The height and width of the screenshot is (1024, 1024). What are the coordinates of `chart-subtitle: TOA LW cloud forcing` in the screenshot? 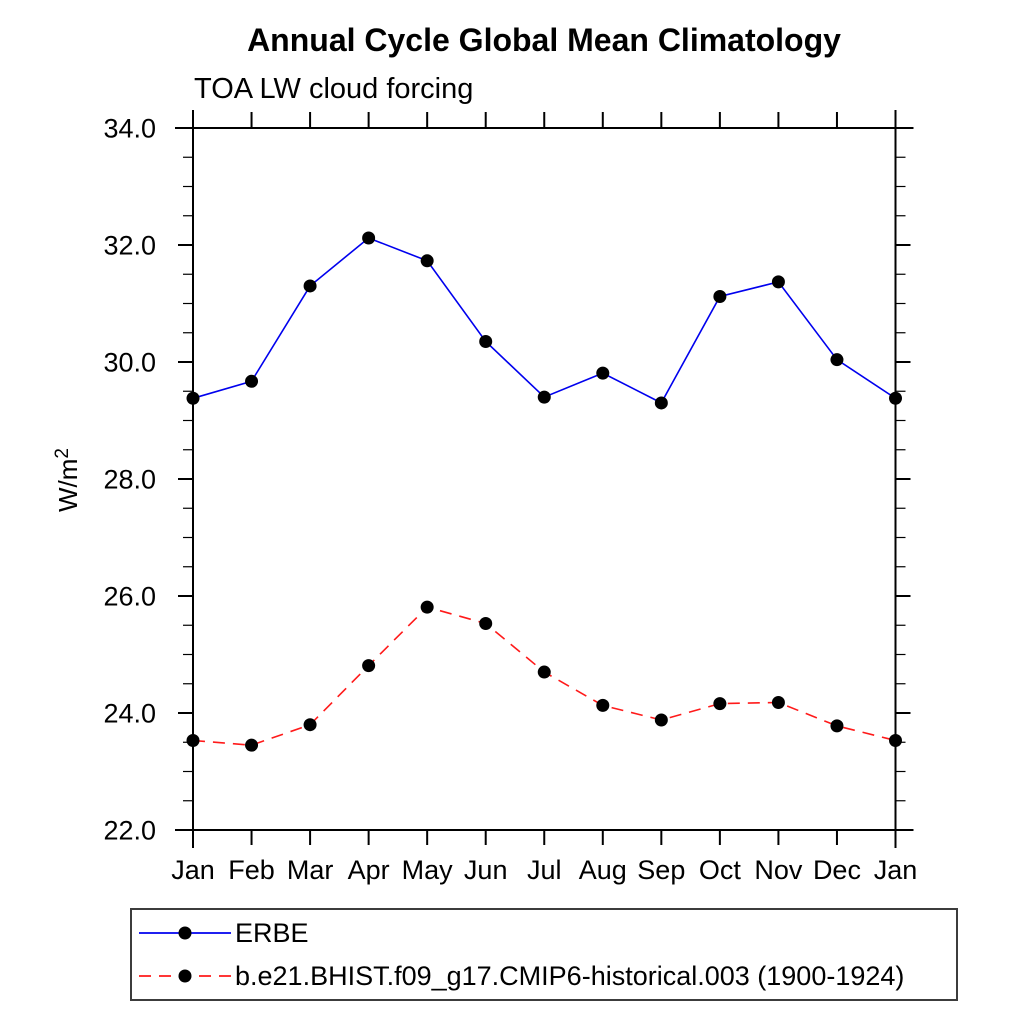 It's located at (334, 89).